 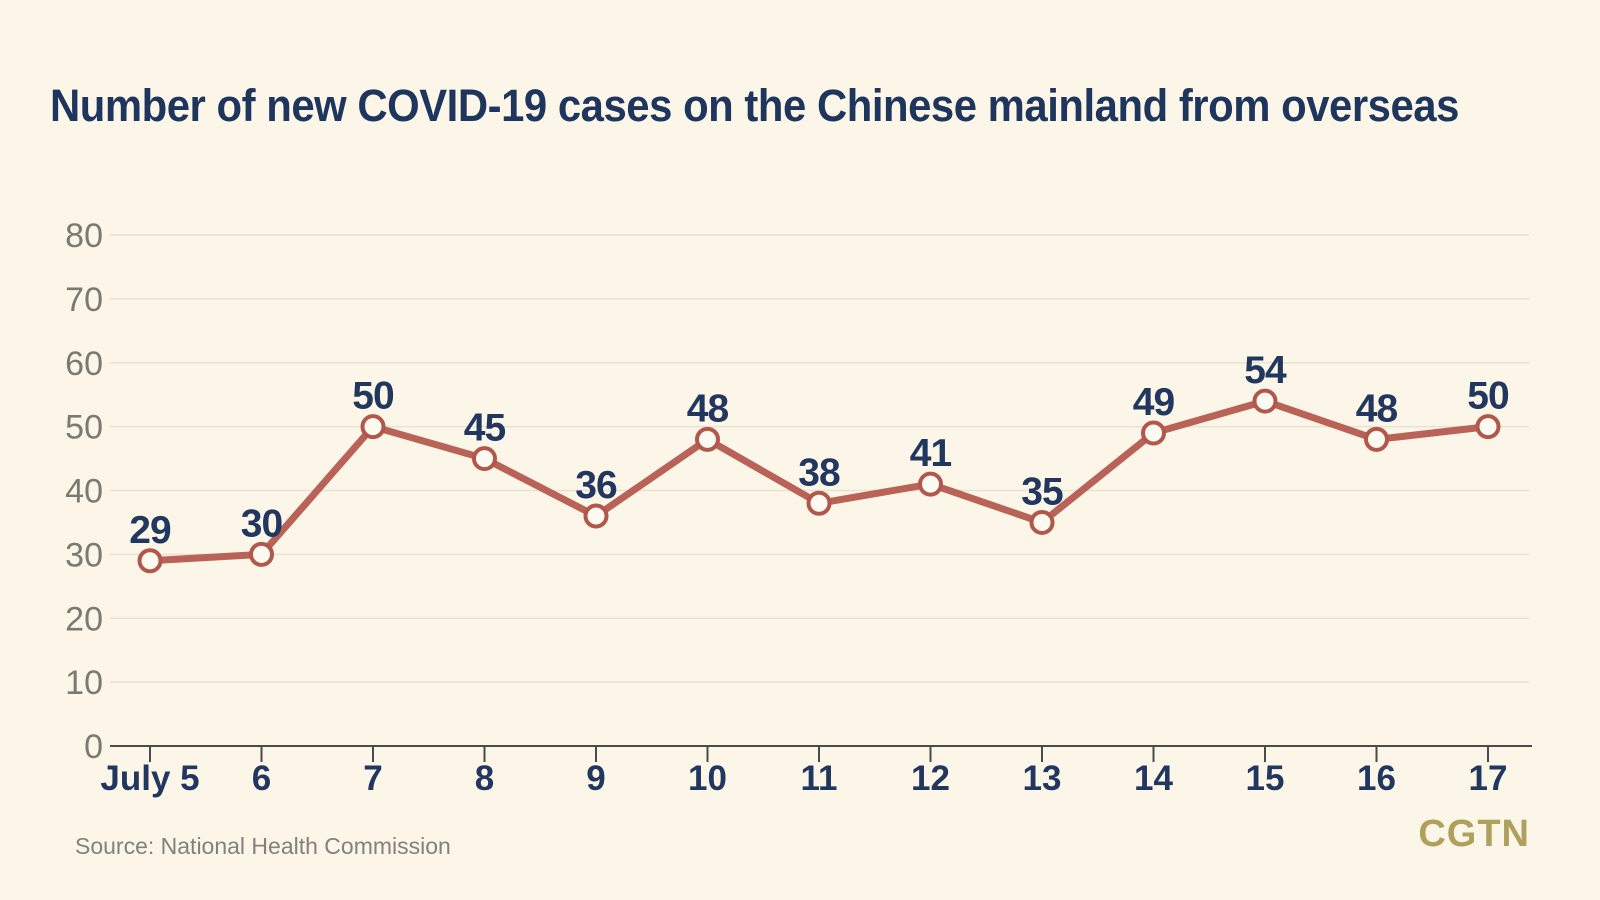 I want to click on x-tick-label-9: 14, so click(x=1153, y=778).